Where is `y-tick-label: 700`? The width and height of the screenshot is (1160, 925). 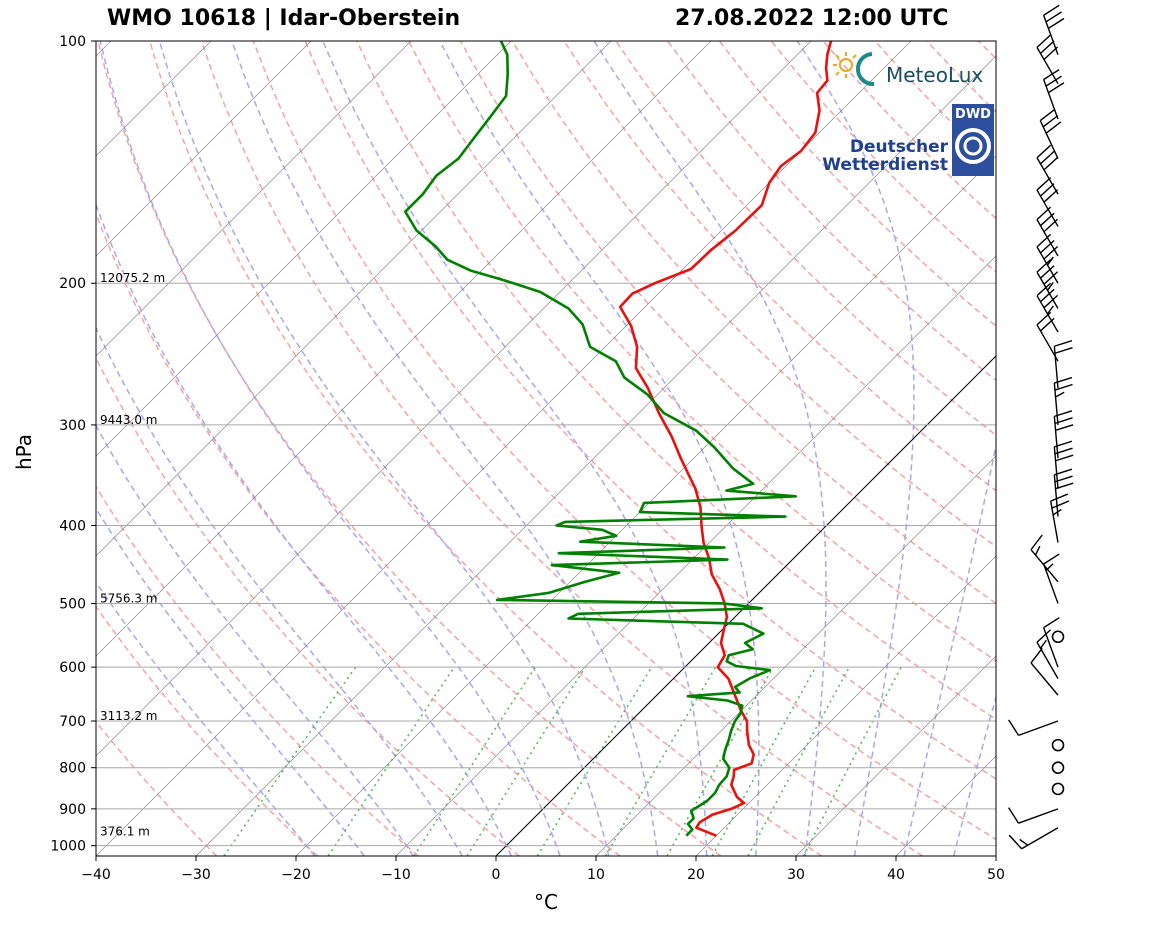 y-tick-label: 700 is located at coordinates (72, 722).